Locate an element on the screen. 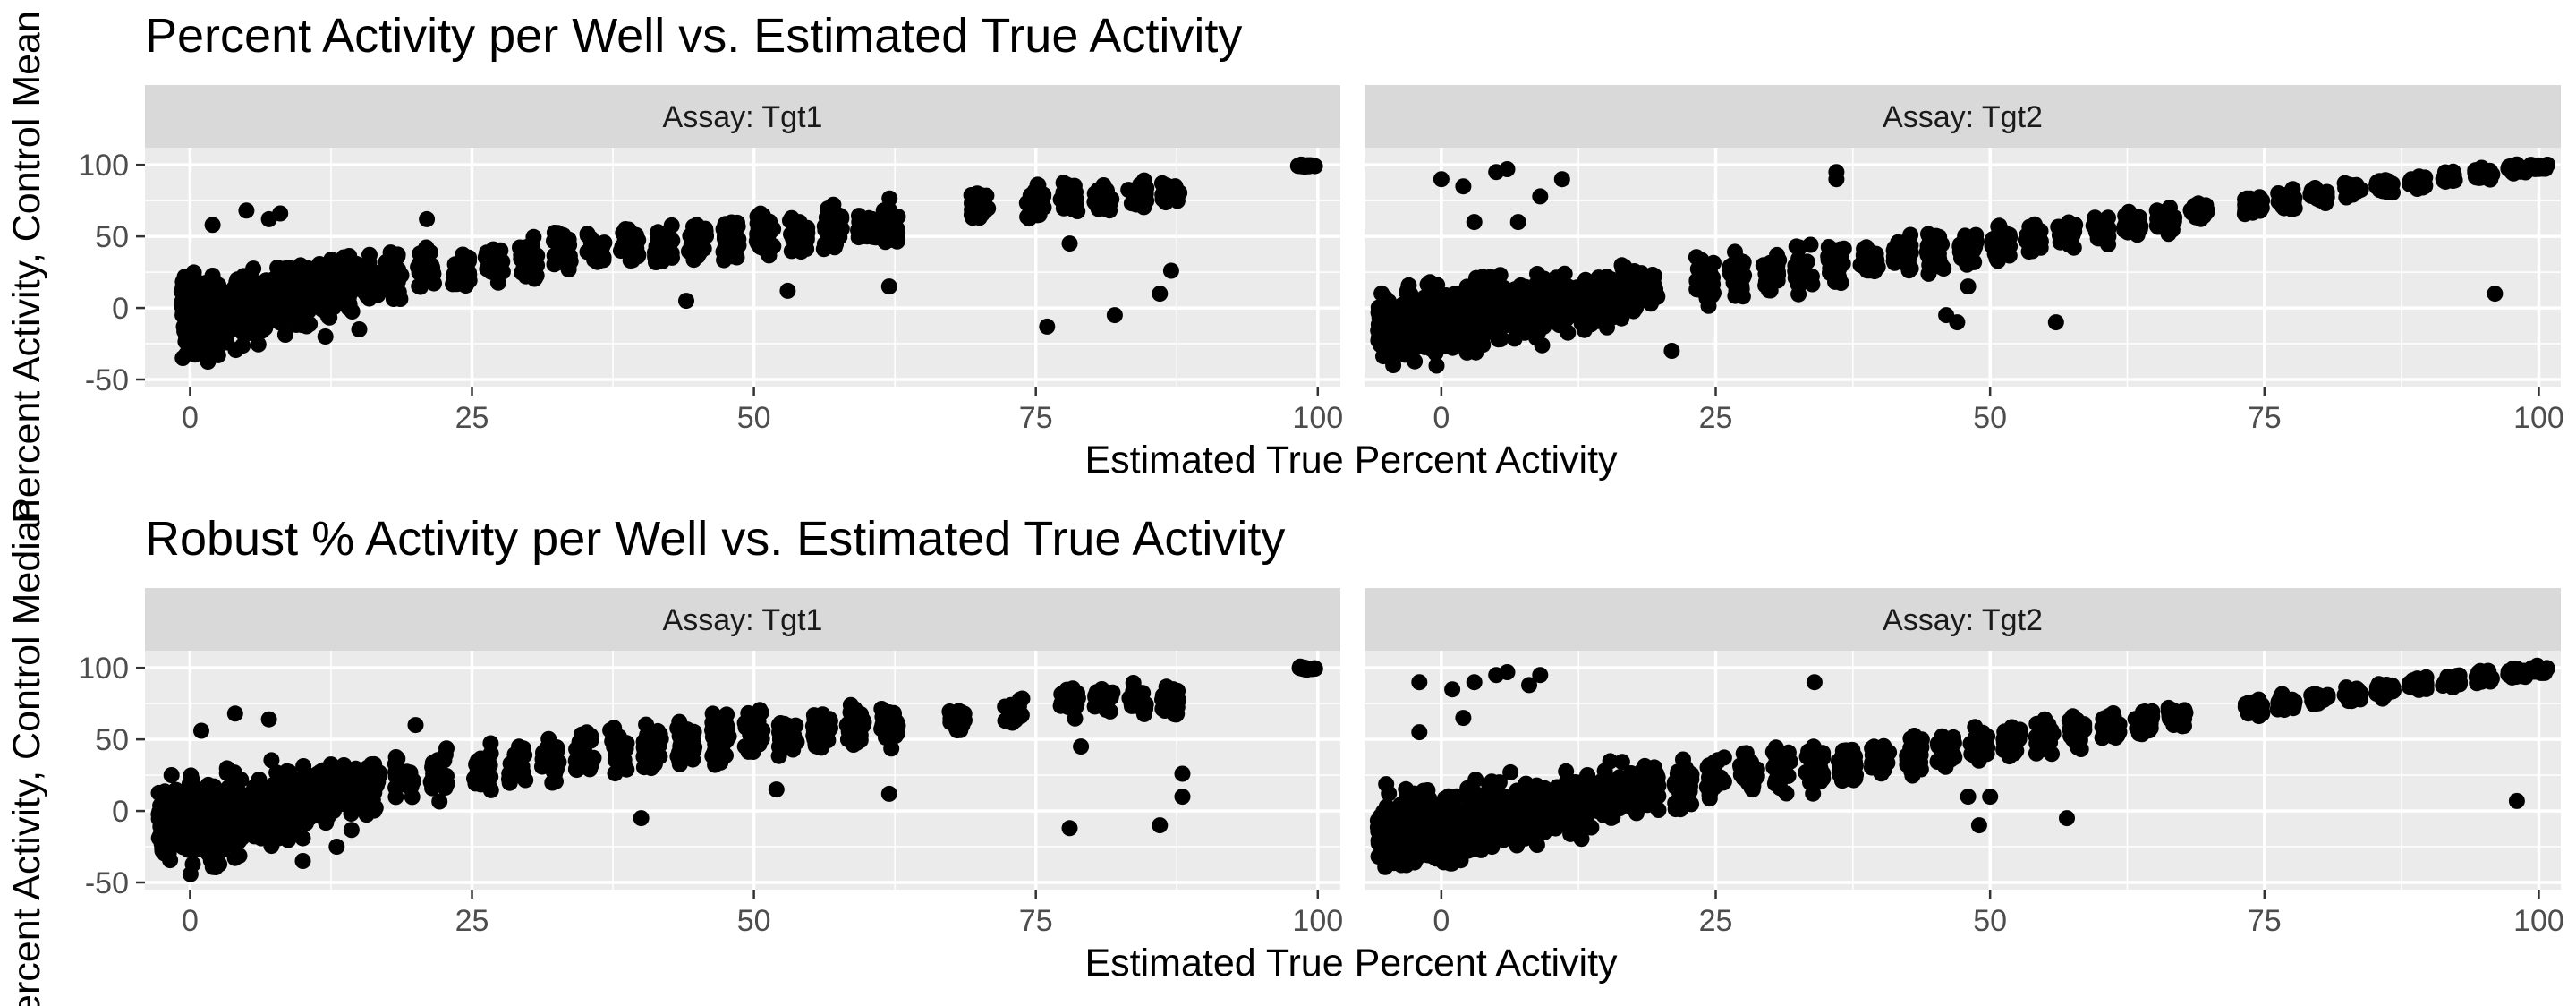  y-tick-label: 50 is located at coordinates (112, 740).